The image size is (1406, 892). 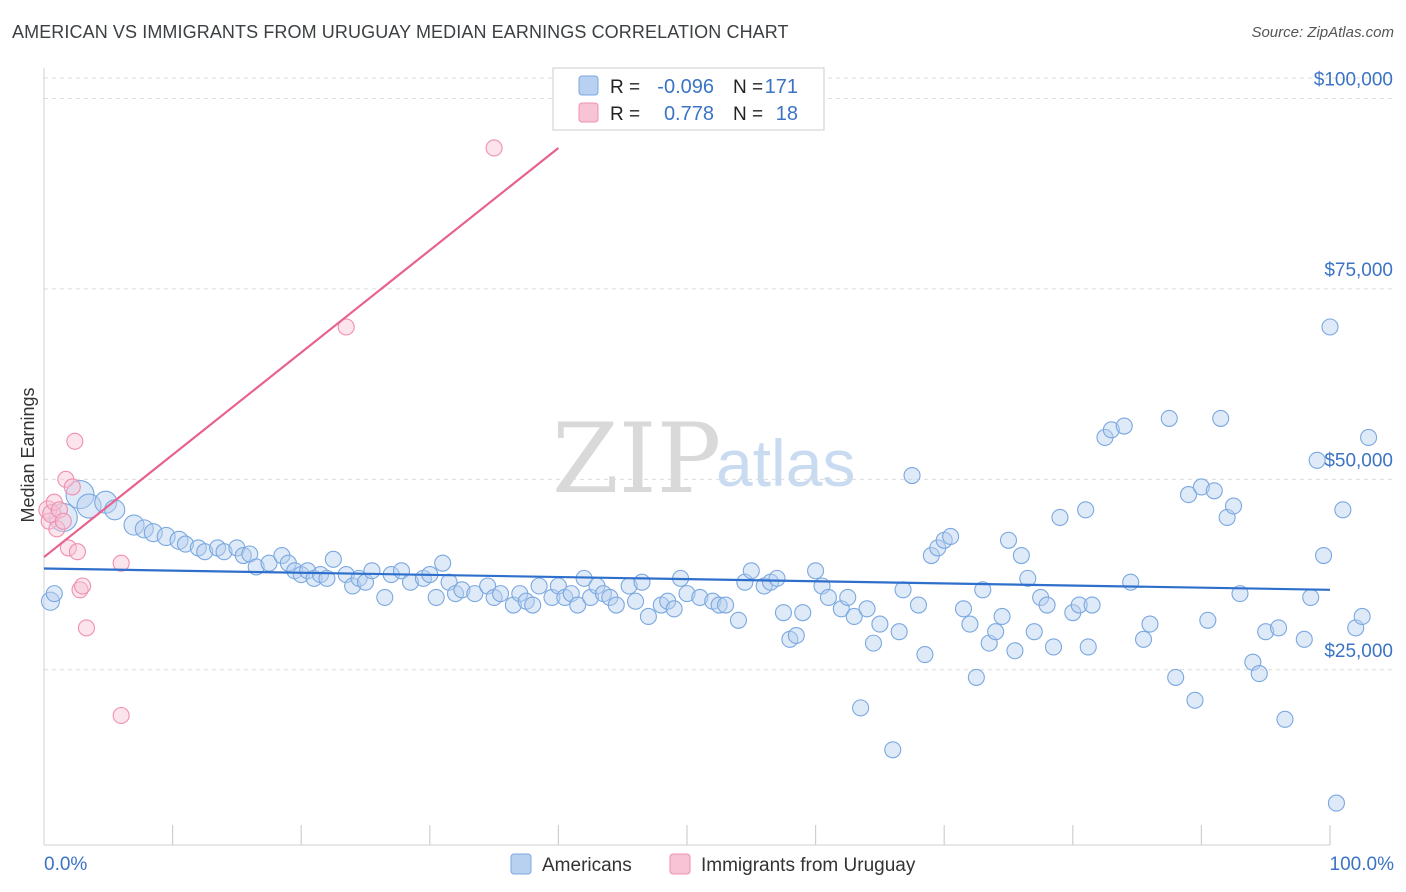 What do you see at coordinates (1358, 460) in the screenshot?
I see `y-tick-label: $50,000` at bounding box center [1358, 460].